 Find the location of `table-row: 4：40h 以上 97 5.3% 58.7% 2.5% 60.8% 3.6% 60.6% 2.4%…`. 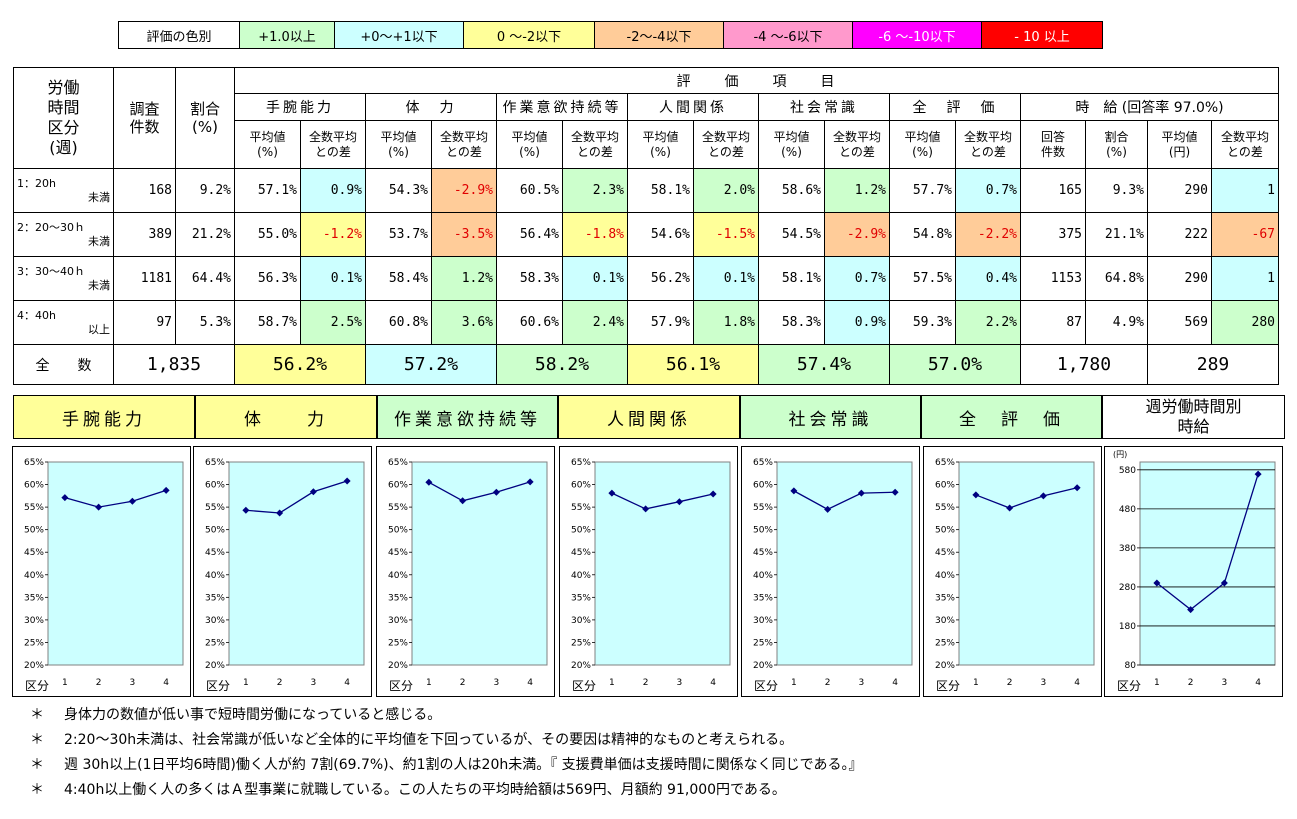

table-row: 4：40h 以上 97 5.3% 58.7% 2.5% 60.8% 3.6% 60.6% 2.4%… is located at coordinates (646, 322).